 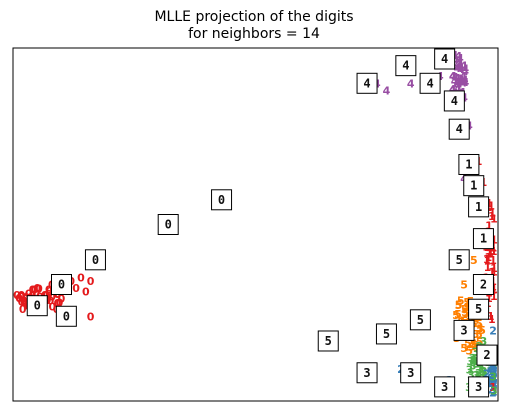 I want to click on data-point-2: 2, so click(x=494, y=366).